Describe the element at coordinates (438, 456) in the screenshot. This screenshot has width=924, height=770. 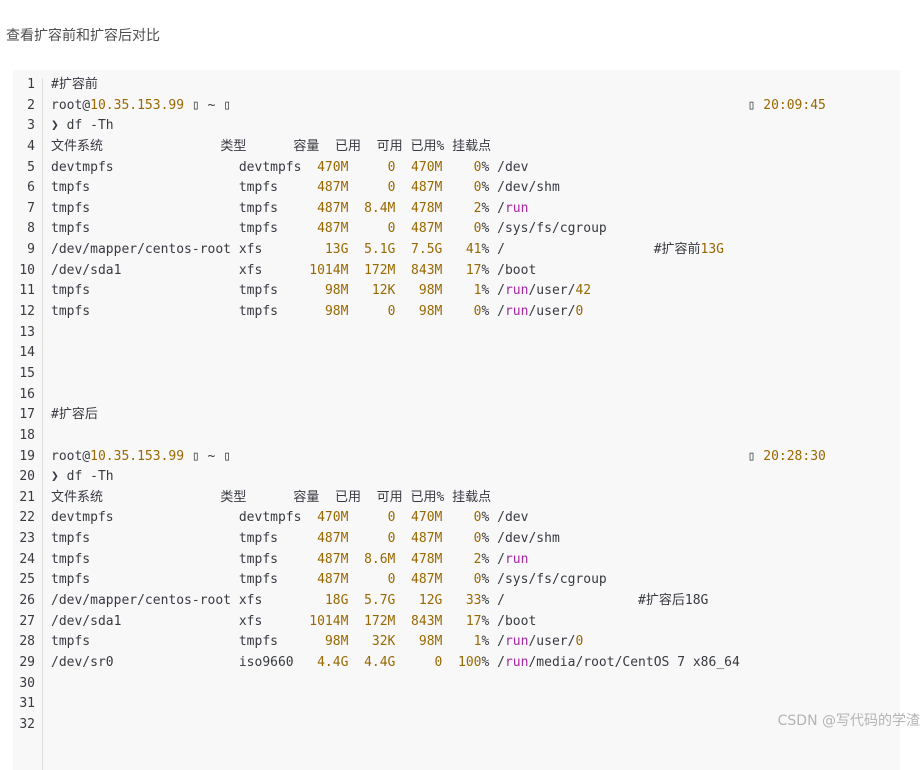
I see `line-content: root@10.35.153.99 ▯ ~ ▯ ▯ 20:28:30` at that location.